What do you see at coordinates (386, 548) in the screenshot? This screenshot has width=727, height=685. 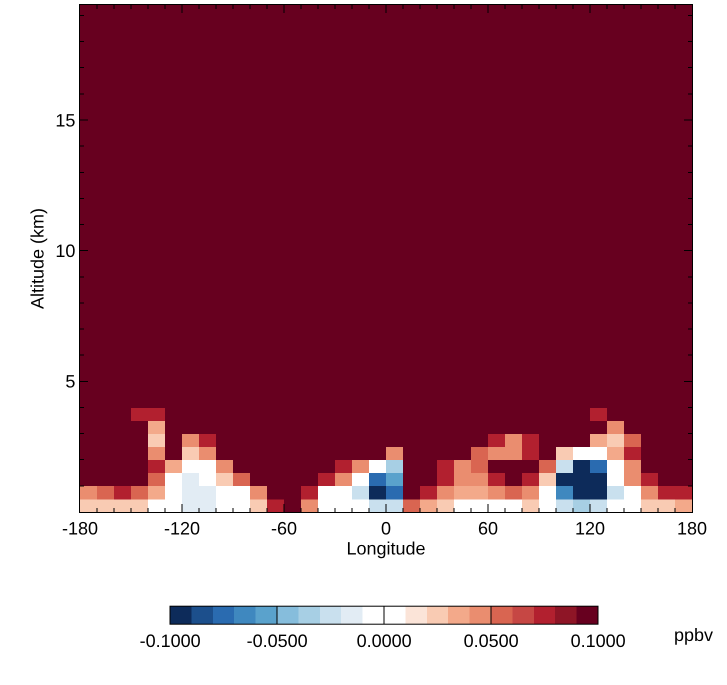 I see `x-axis-title: Longitude` at bounding box center [386, 548].